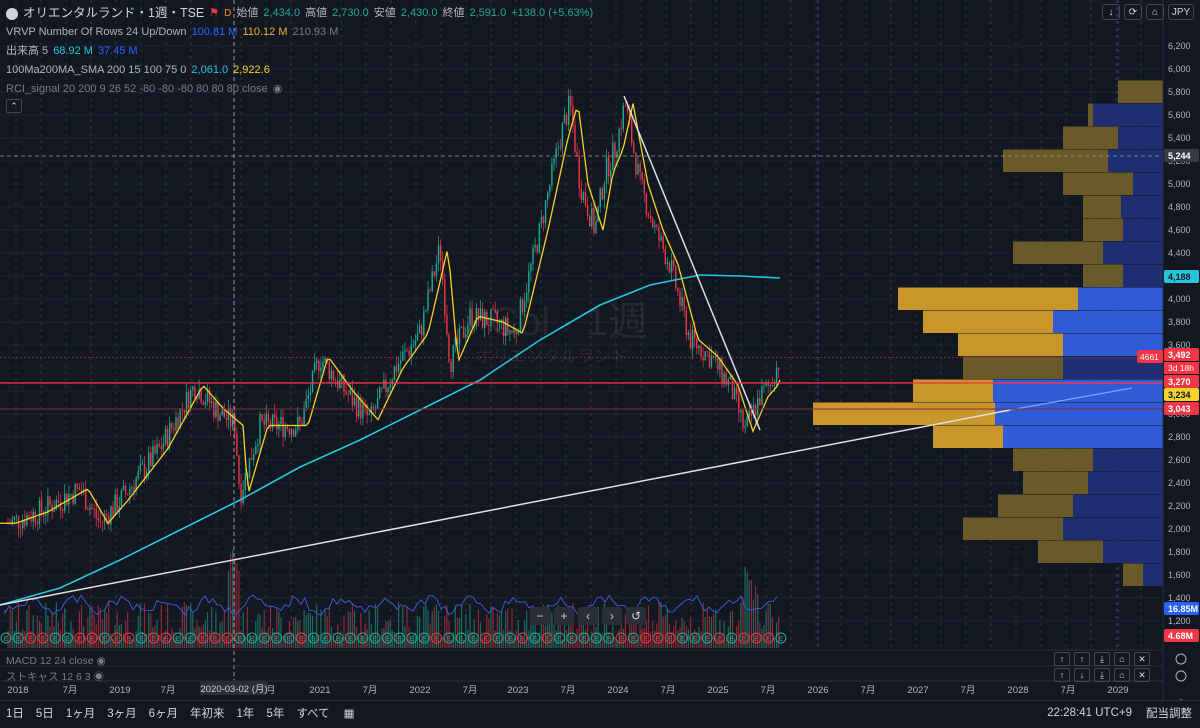 Image resolution: width=1200 pixels, height=728 pixels. I want to click on clock: 22:28:41 UTC+9, so click(1089, 712).